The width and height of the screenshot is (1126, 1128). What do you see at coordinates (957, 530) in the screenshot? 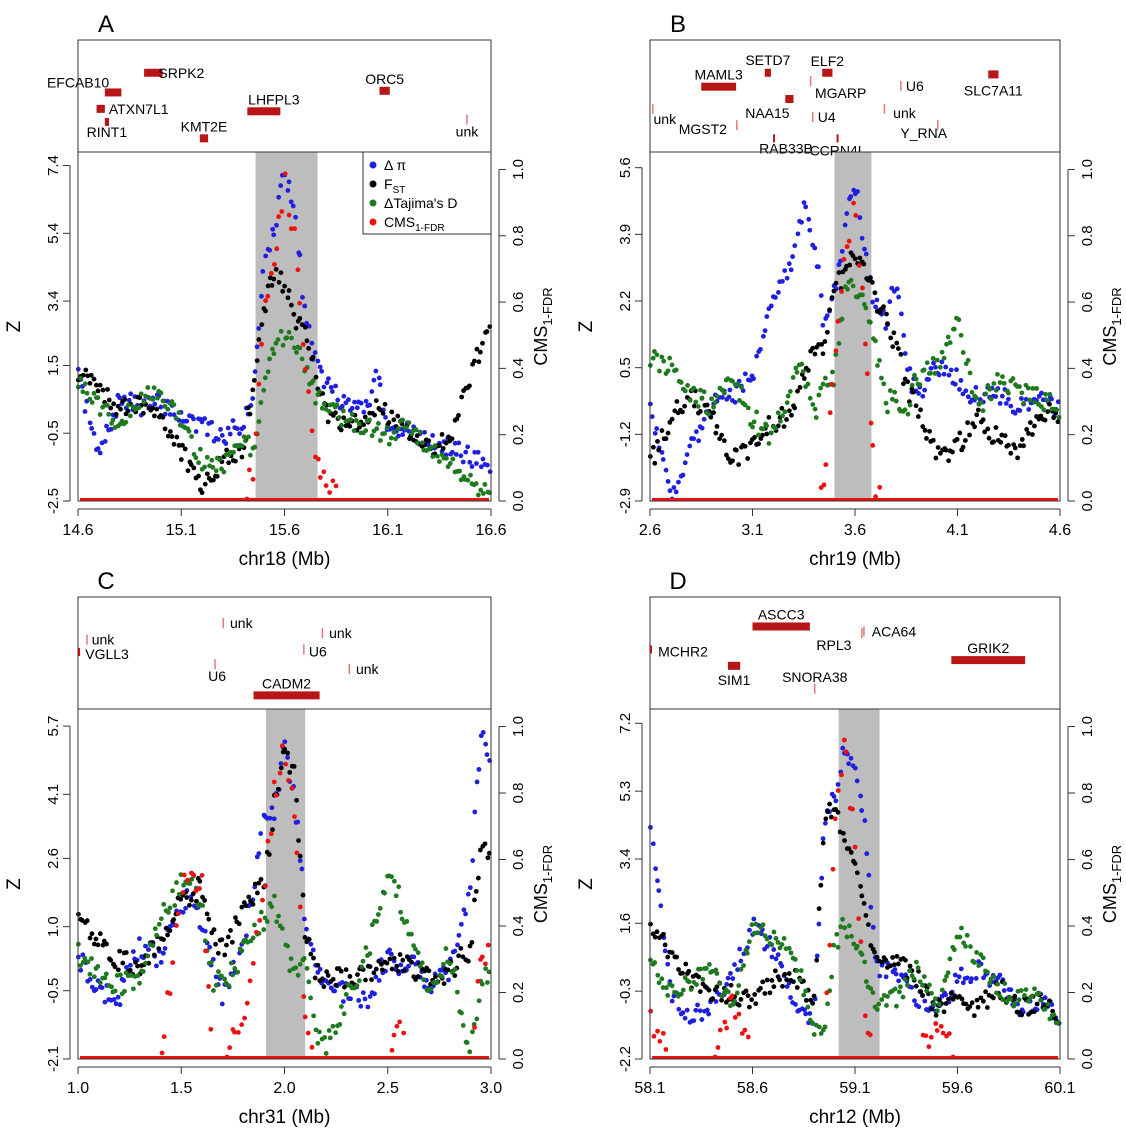
I see `x-tick-label: 4.1` at bounding box center [957, 530].